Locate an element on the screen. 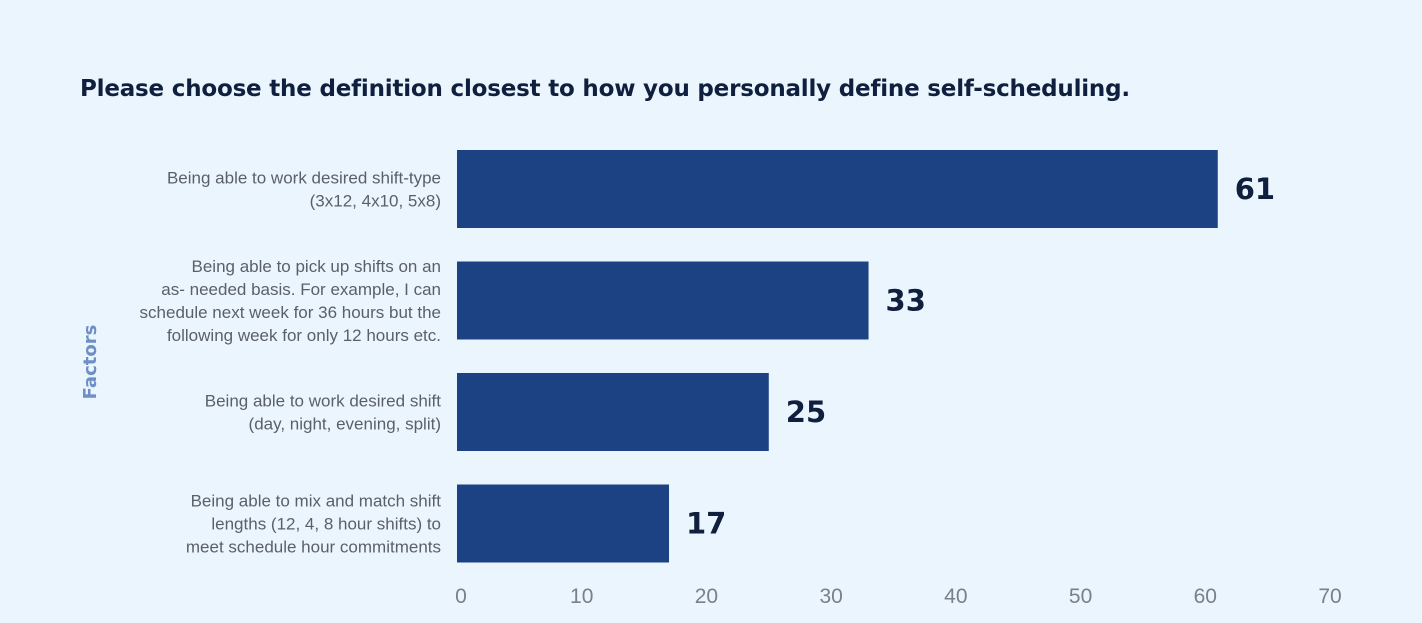  x-tick-label-2: 20 is located at coordinates (706, 596).